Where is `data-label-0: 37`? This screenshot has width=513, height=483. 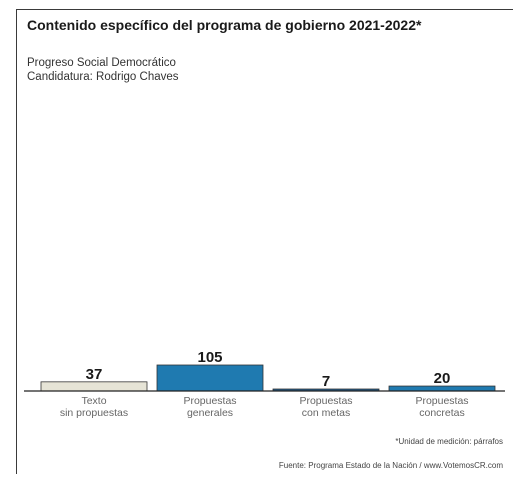 data-label-0: 37 is located at coordinates (94, 374).